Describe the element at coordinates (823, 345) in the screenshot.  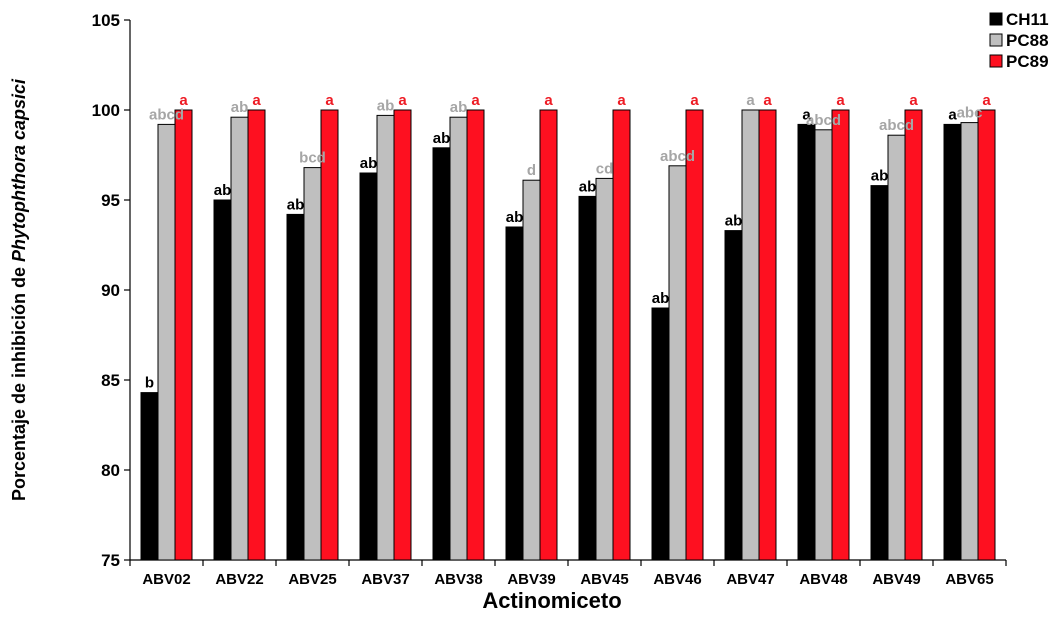
I see `bar-pc88-abv48` at that location.